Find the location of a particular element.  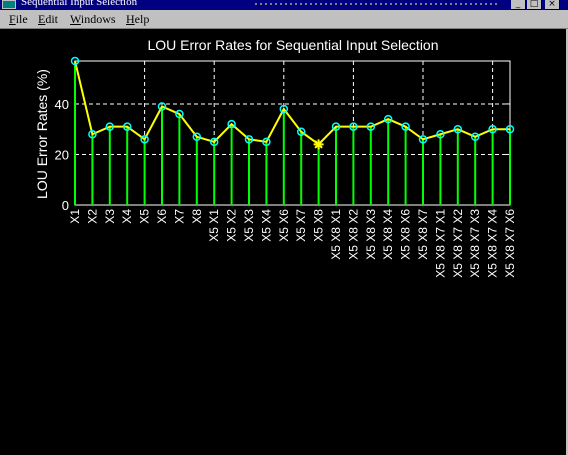

x-tick-label: X6 is located at coordinates (162, 216).